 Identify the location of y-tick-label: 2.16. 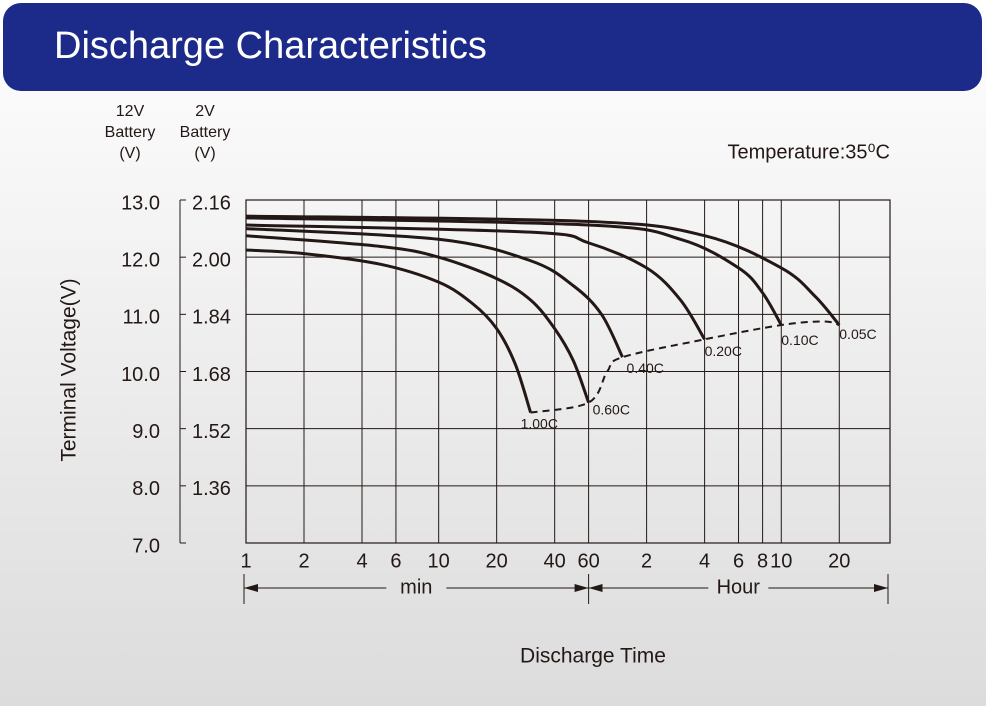
(211, 203).